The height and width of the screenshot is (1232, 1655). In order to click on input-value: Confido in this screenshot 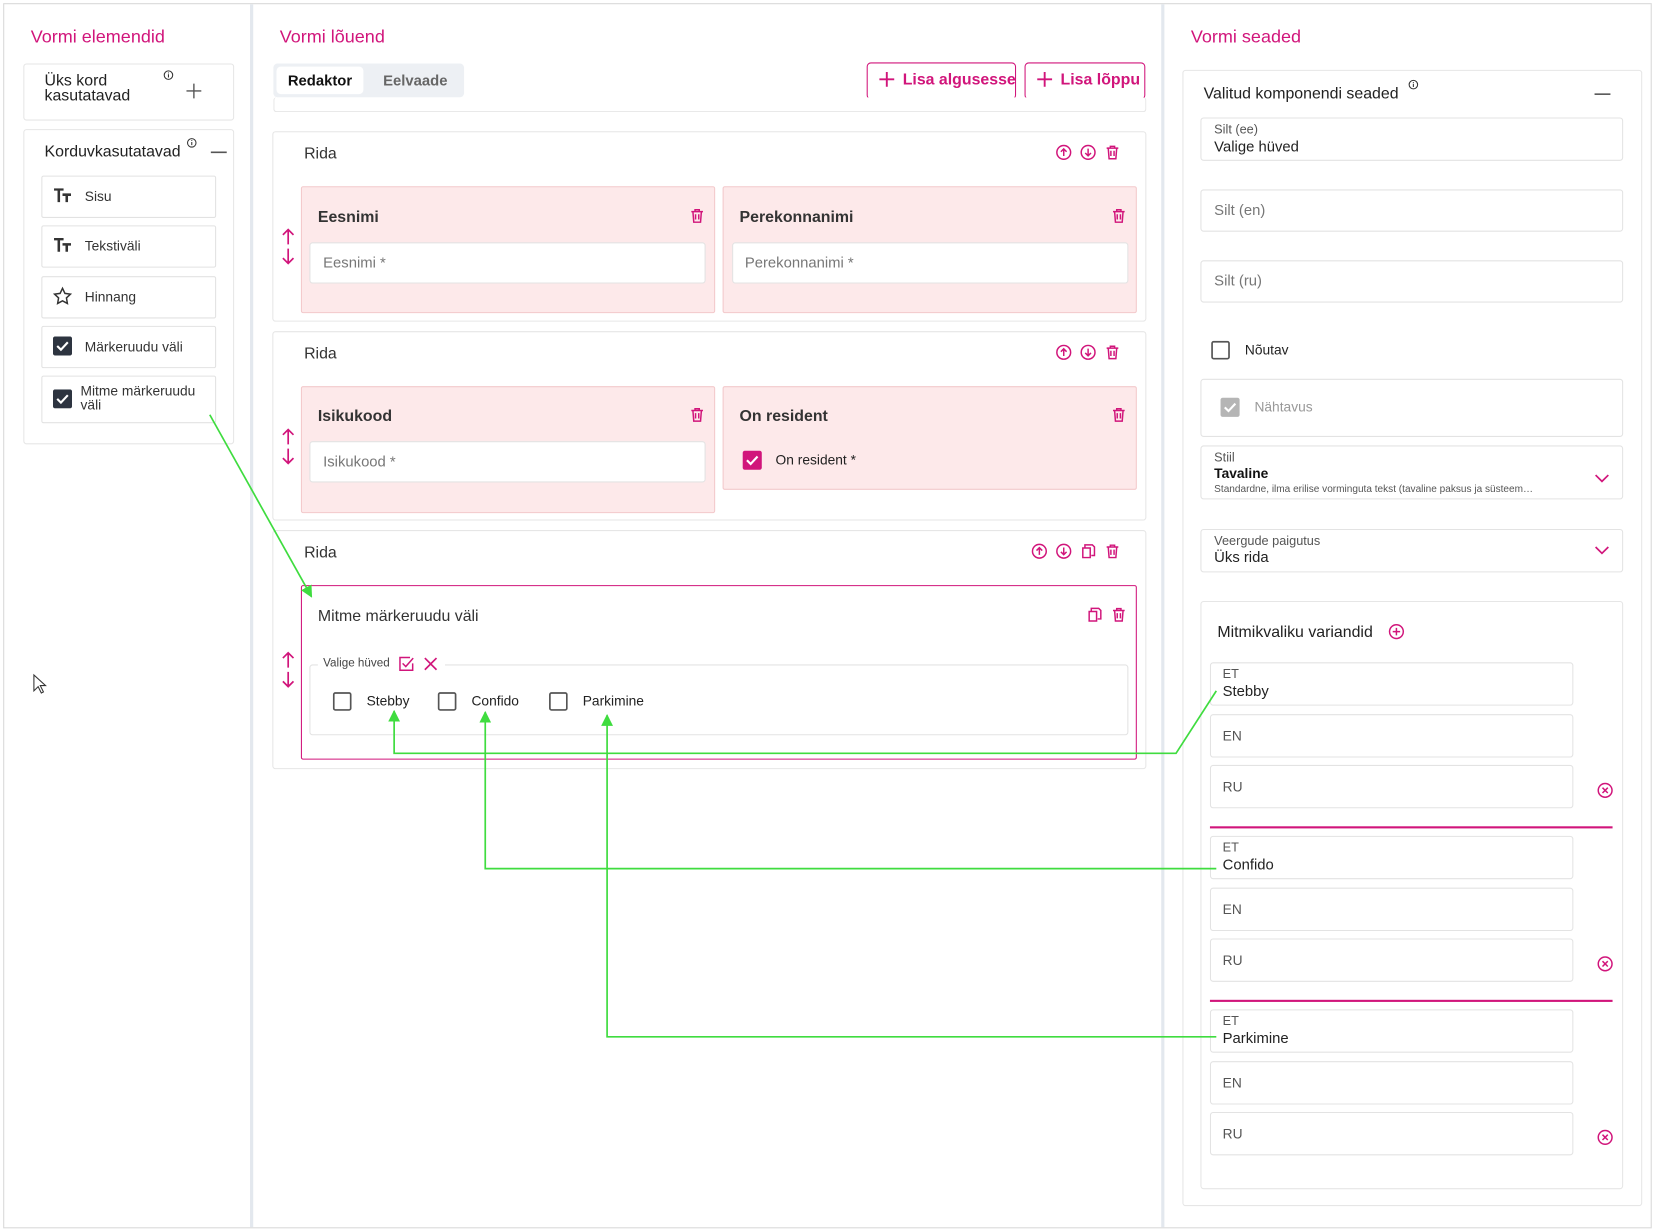, I will do `click(1248, 864)`.